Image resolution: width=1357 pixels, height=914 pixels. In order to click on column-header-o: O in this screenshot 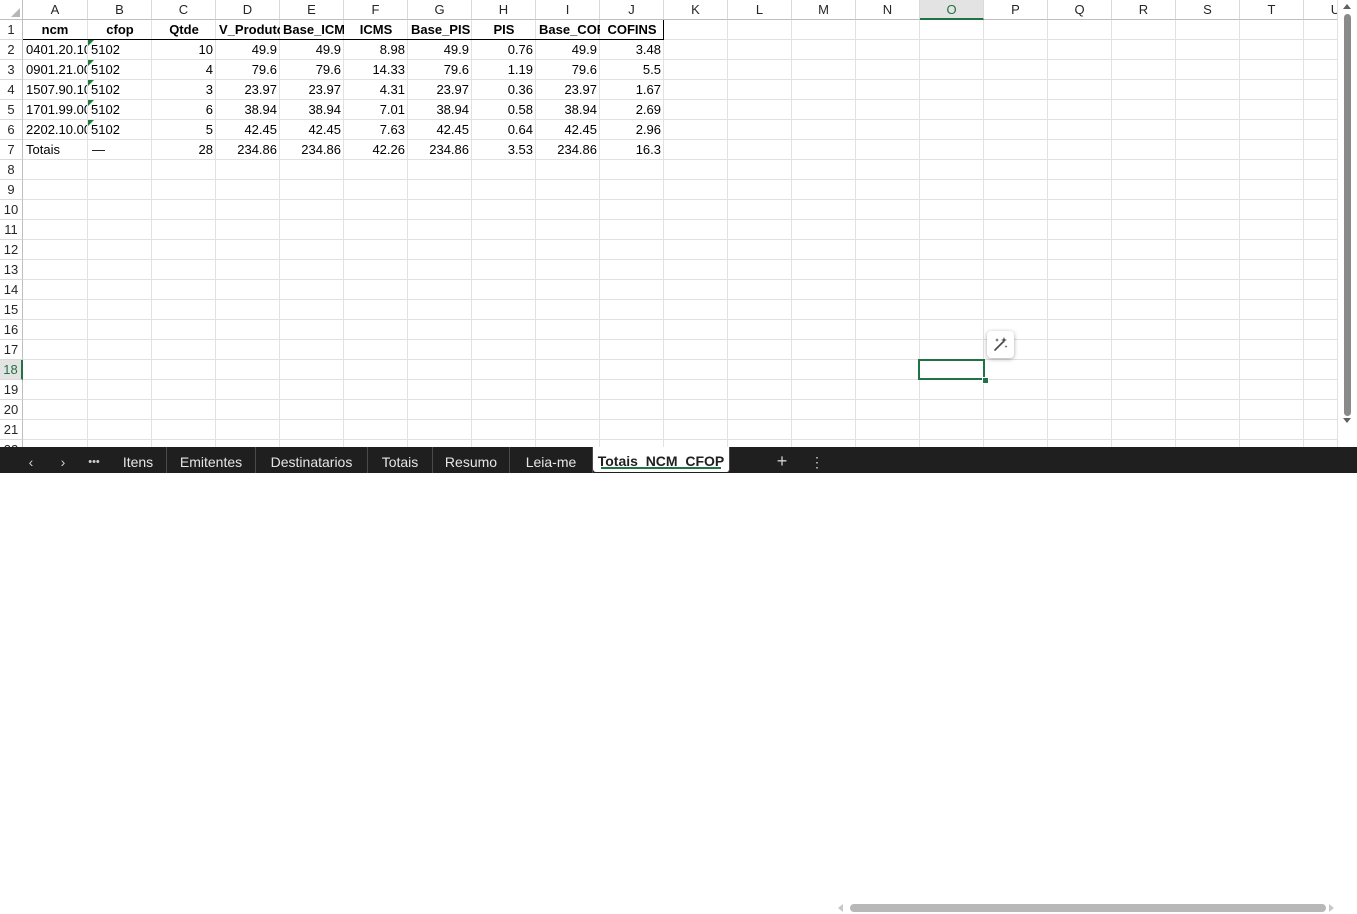, I will do `click(952, 10)`.